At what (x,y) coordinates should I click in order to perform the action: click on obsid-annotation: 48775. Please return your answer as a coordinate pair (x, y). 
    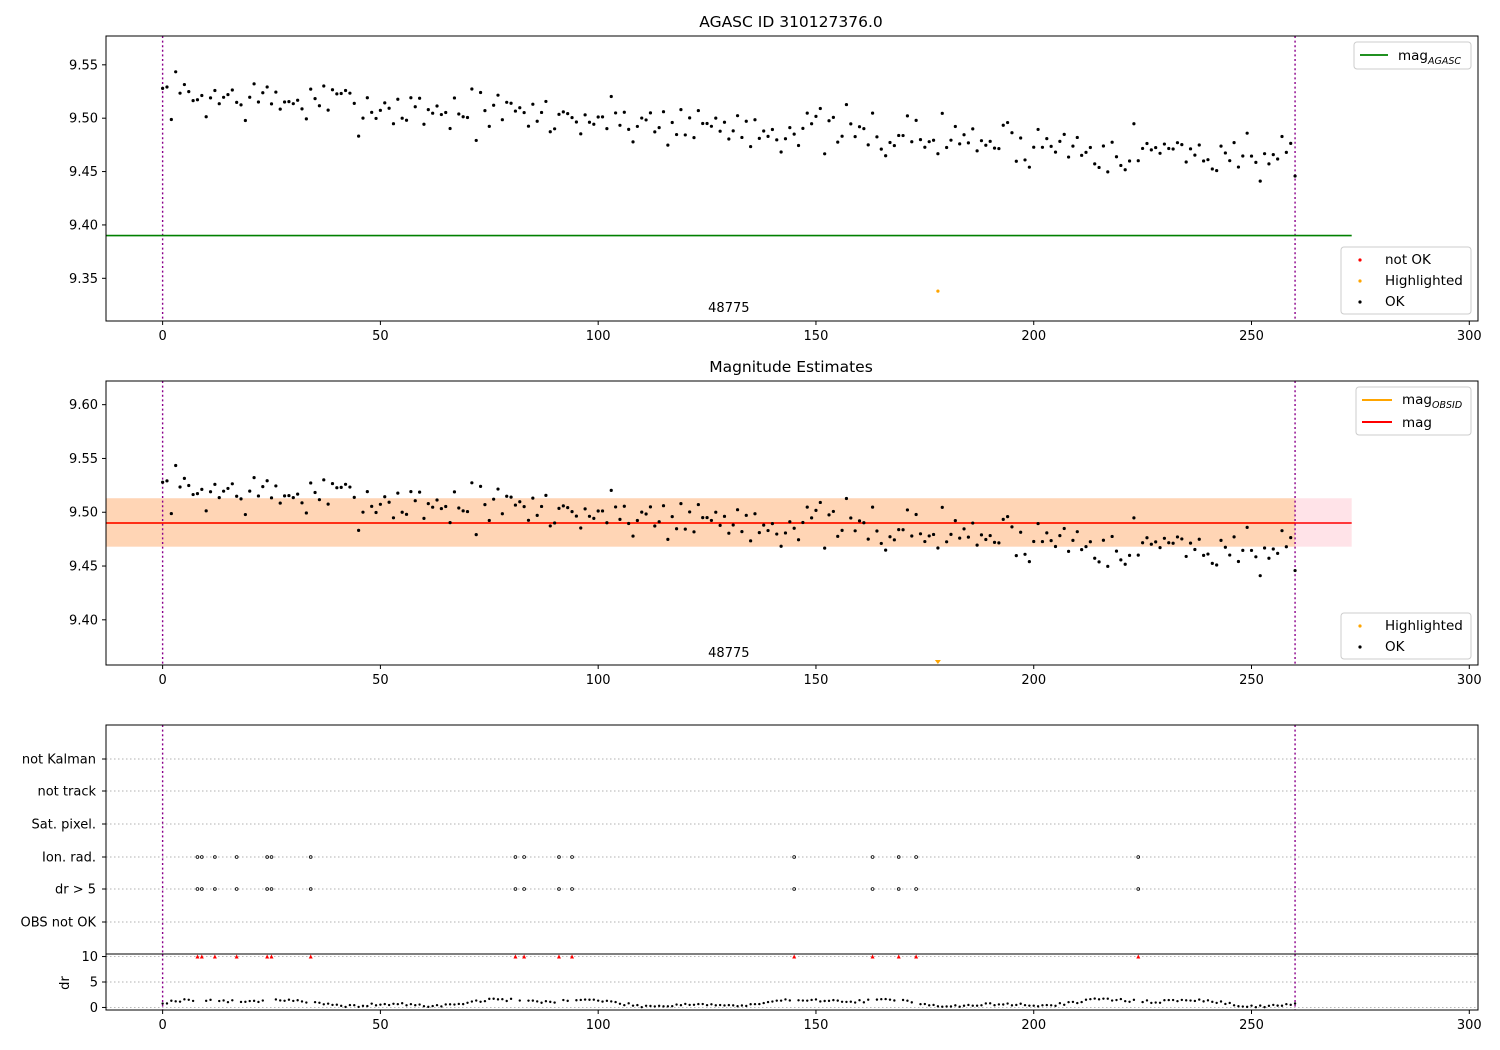
    Looking at the image, I should click on (728, 308).